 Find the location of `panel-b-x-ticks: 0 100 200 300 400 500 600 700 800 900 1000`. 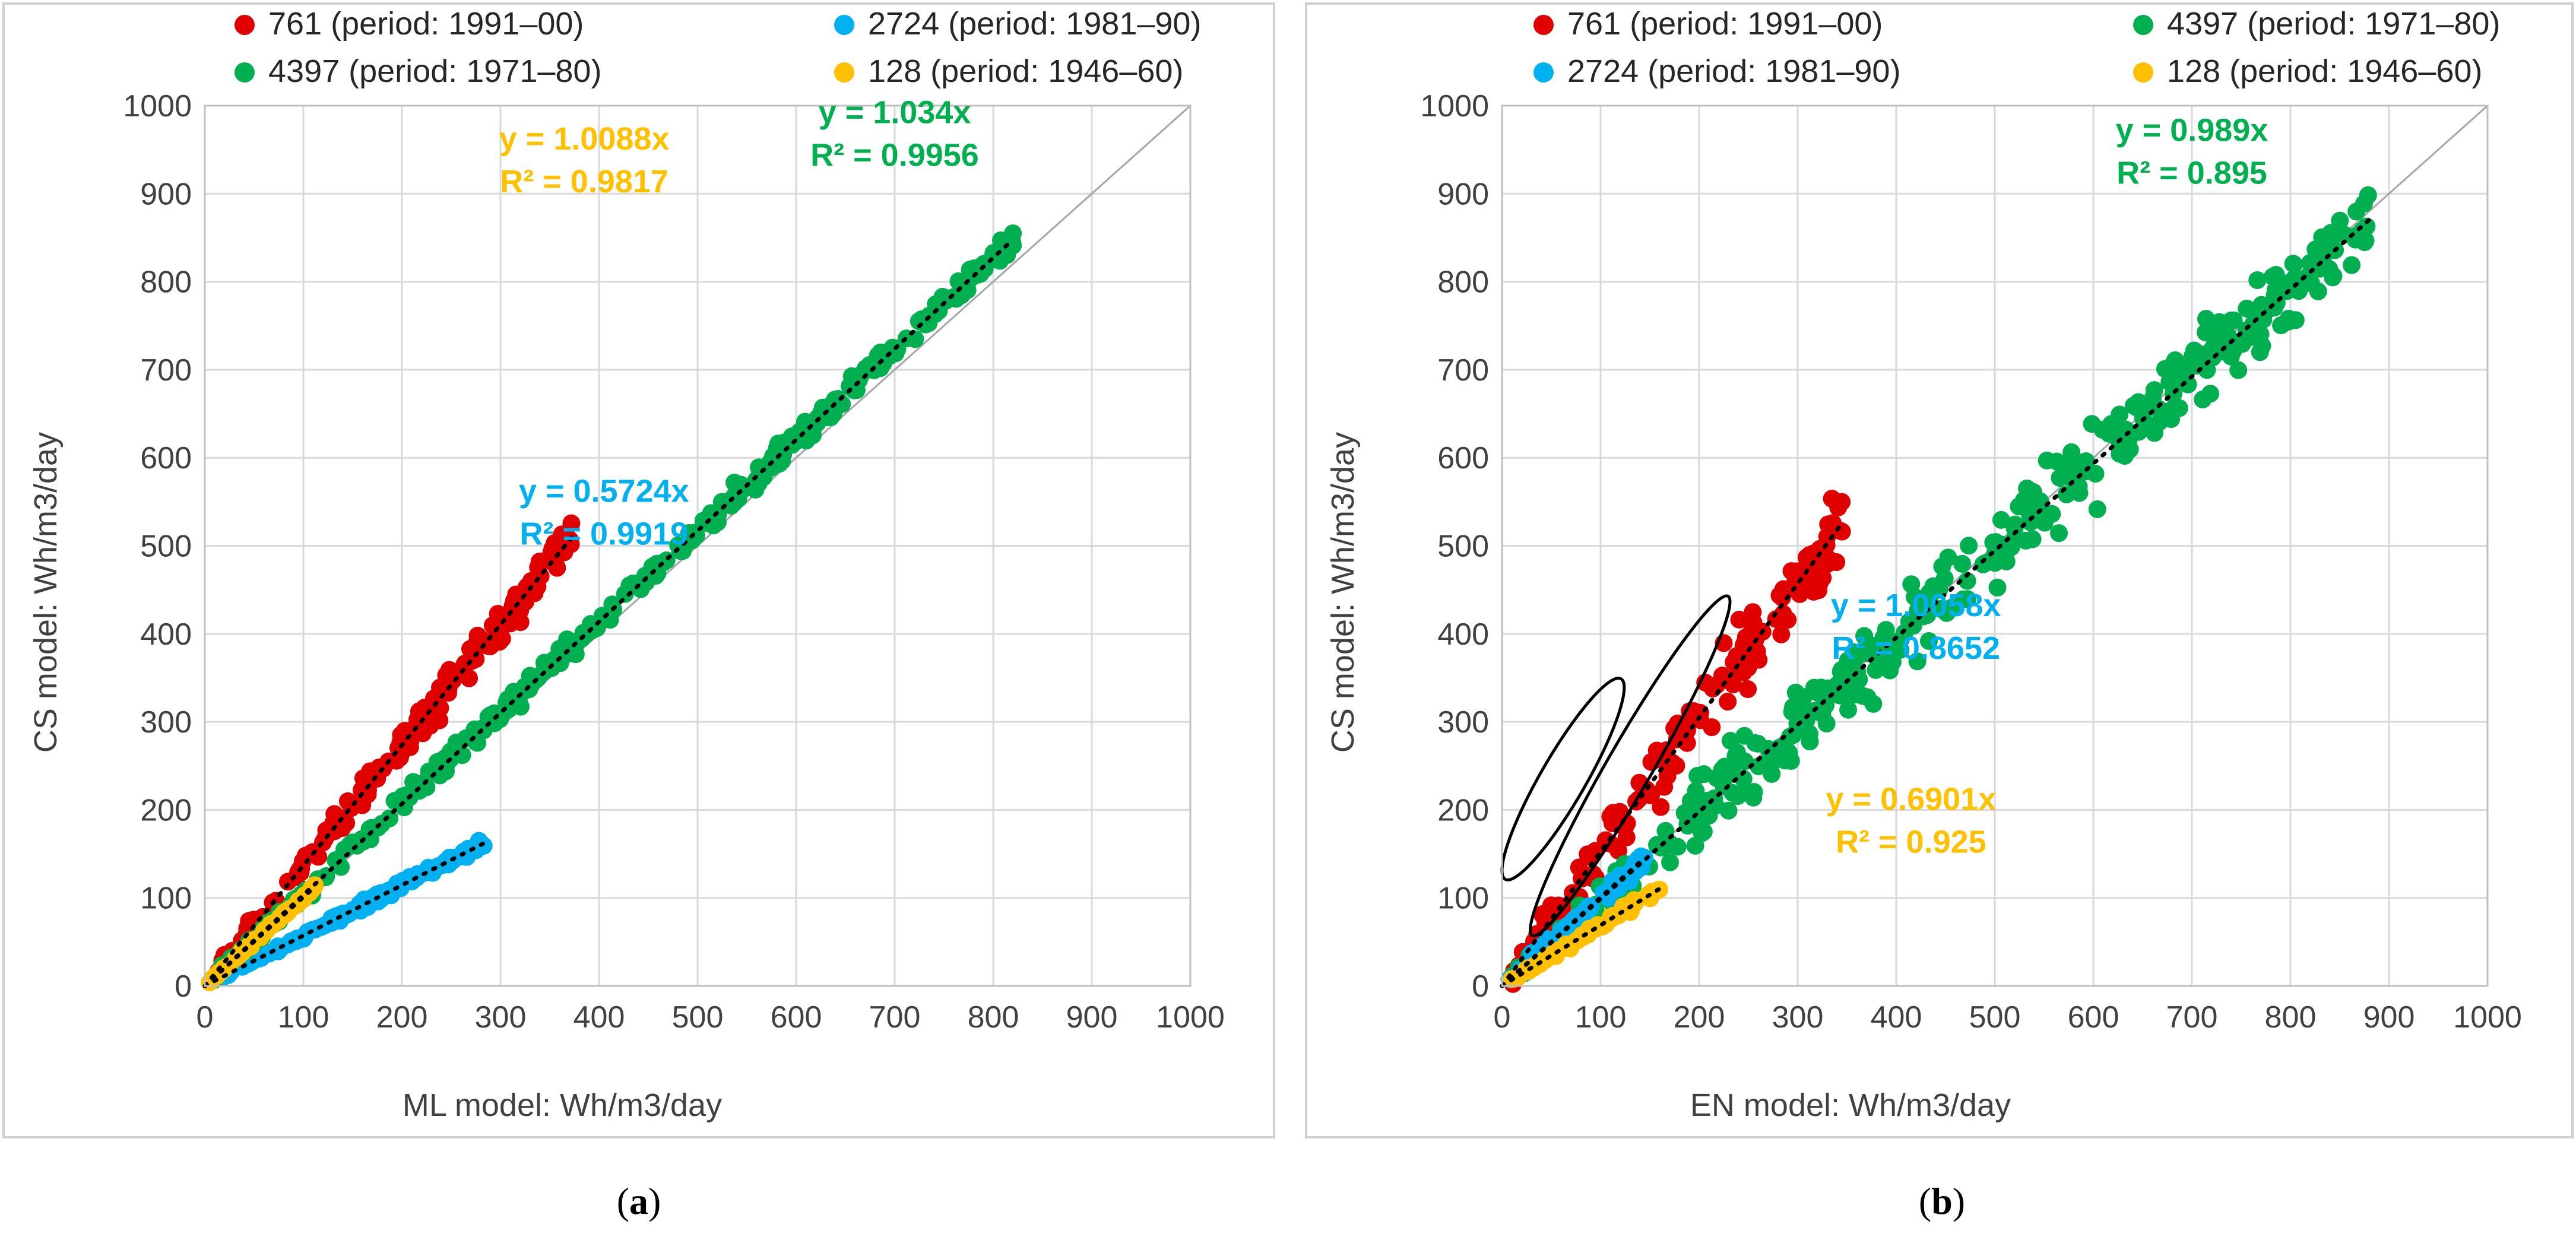

panel-b-x-ticks: 0 100 200 300 400 500 600 700 800 900 1000 is located at coordinates (2008, 1017).